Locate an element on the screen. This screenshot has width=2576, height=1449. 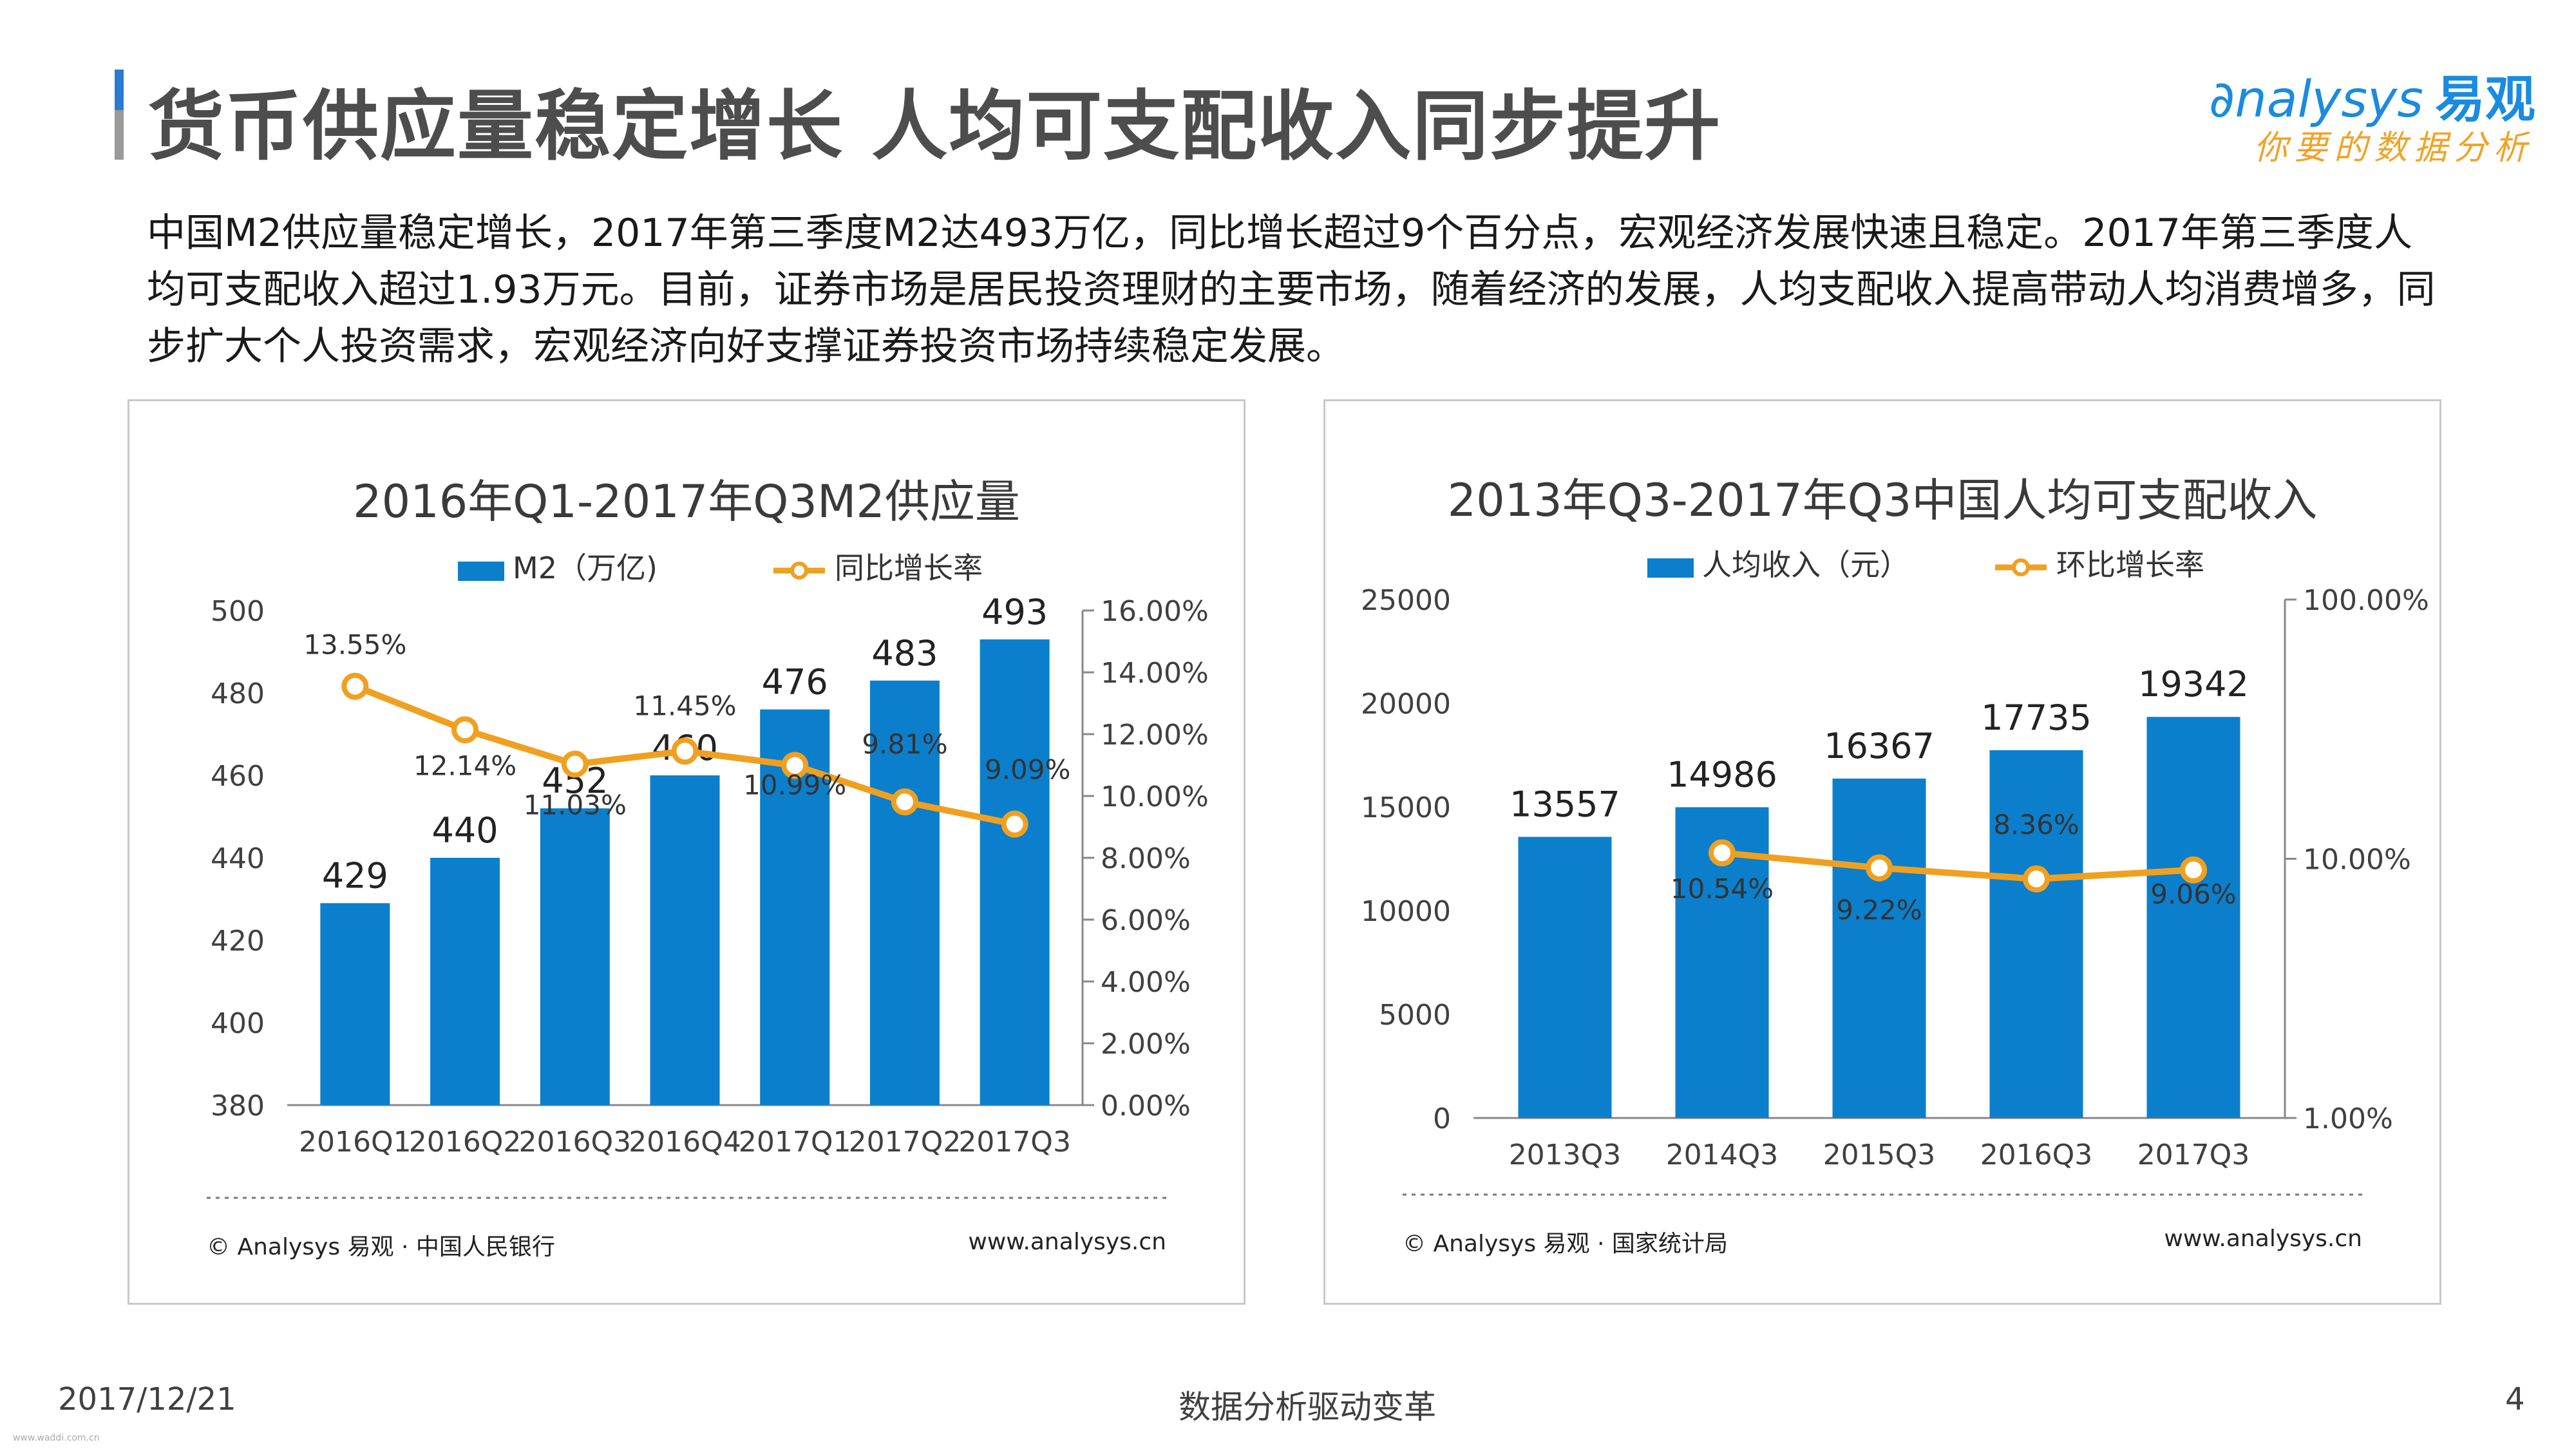
tiny-url: www.waddi.com.cn is located at coordinates (56, 1438).